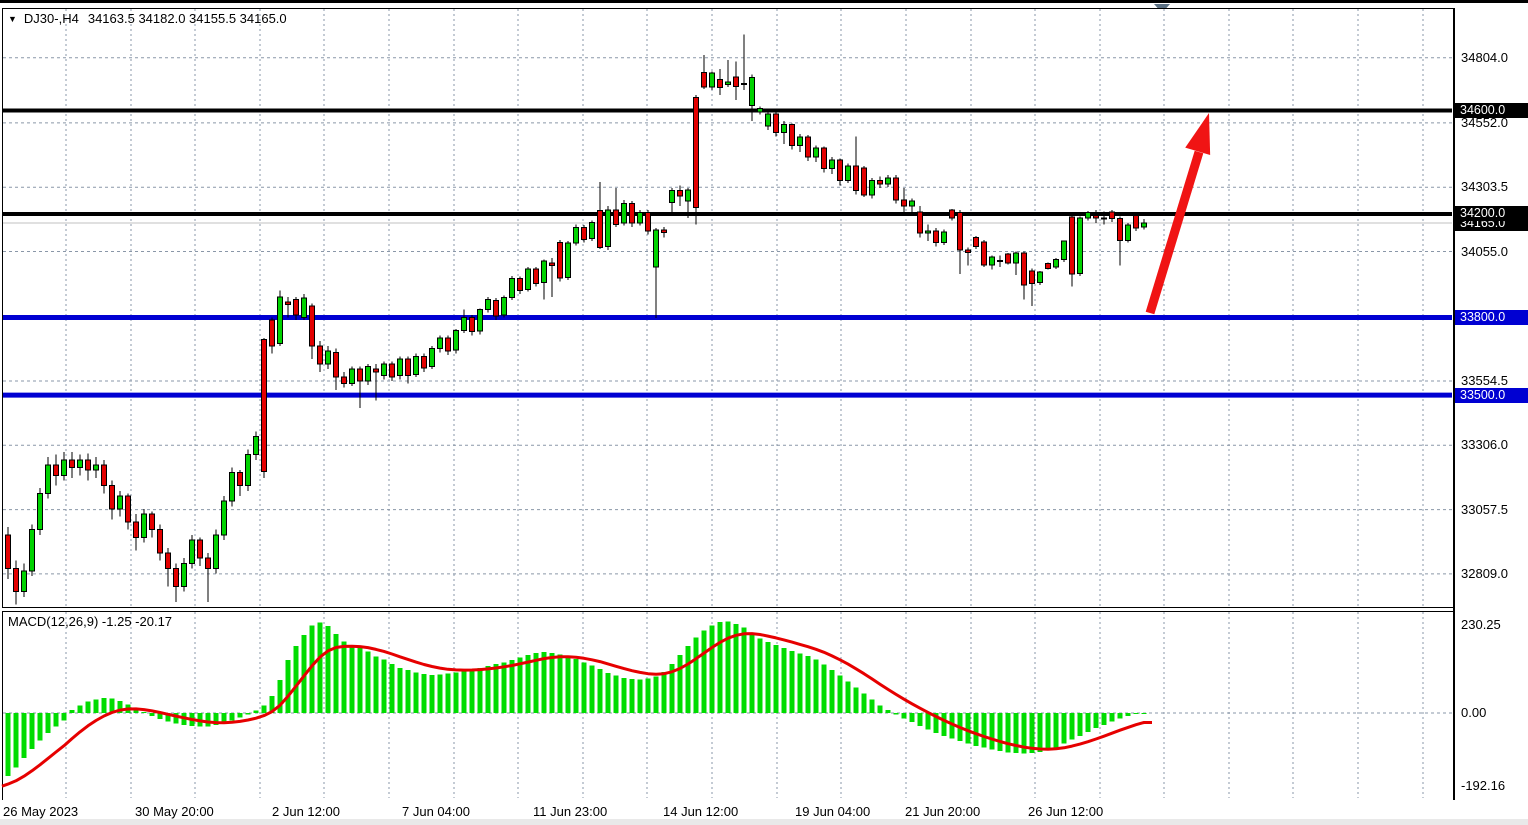 This screenshot has height=825, width=1528. Describe the element at coordinates (1483, 786) in the screenshot. I see `macd-axis-label: -192.16` at that location.